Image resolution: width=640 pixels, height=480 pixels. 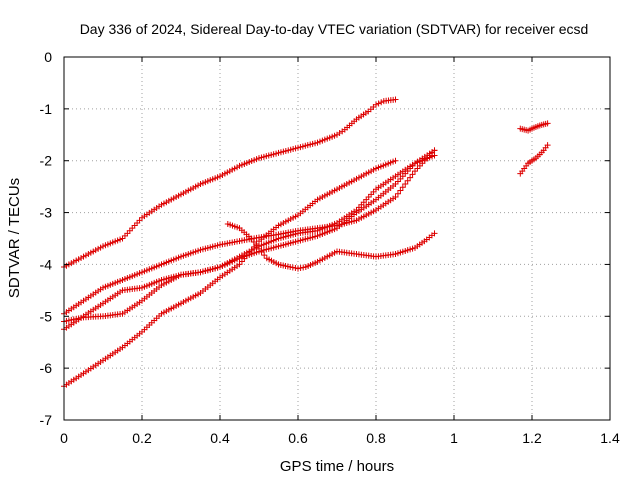 I want to click on x-tick-label: 1.4, so click(x=610, y=438).